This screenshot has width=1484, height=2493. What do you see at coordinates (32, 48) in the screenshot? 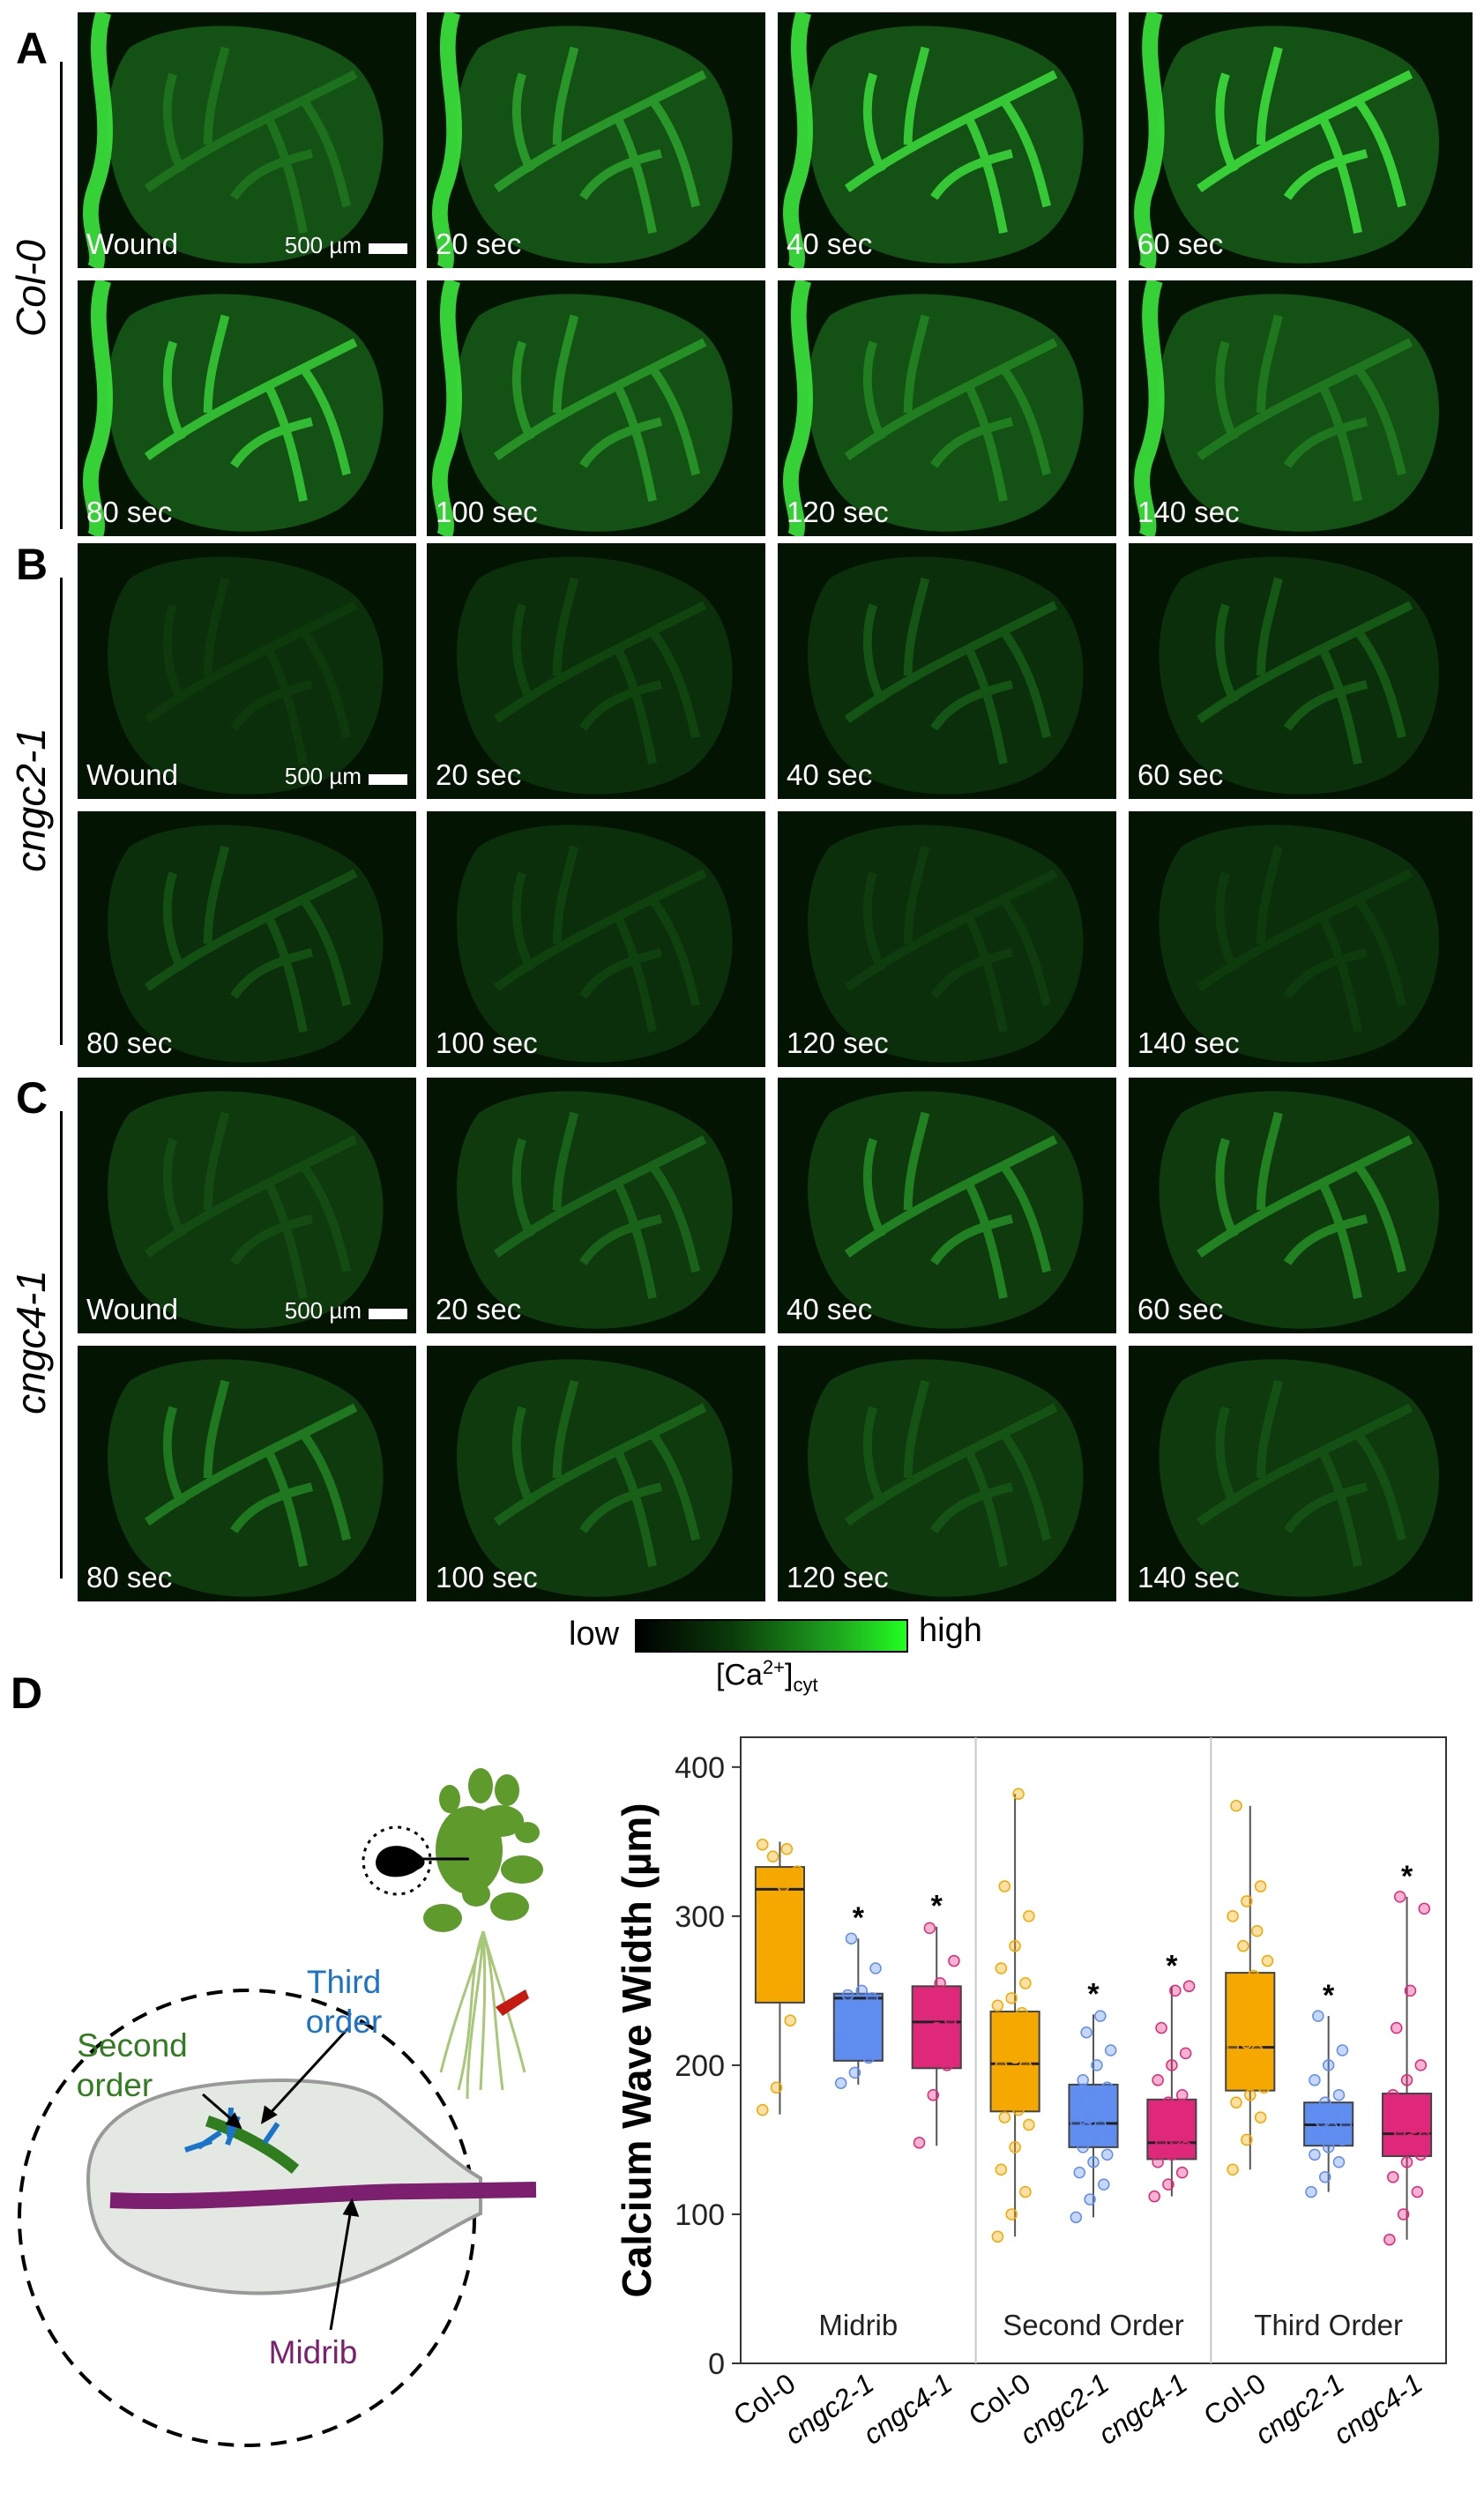
I see `panel-letter-a: A` at bounding box center [32, 48].